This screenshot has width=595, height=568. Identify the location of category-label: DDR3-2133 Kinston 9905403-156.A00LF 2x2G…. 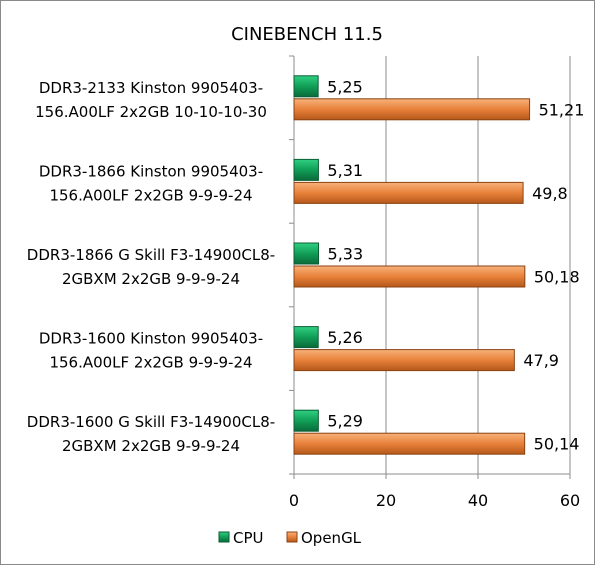
(151, 100).